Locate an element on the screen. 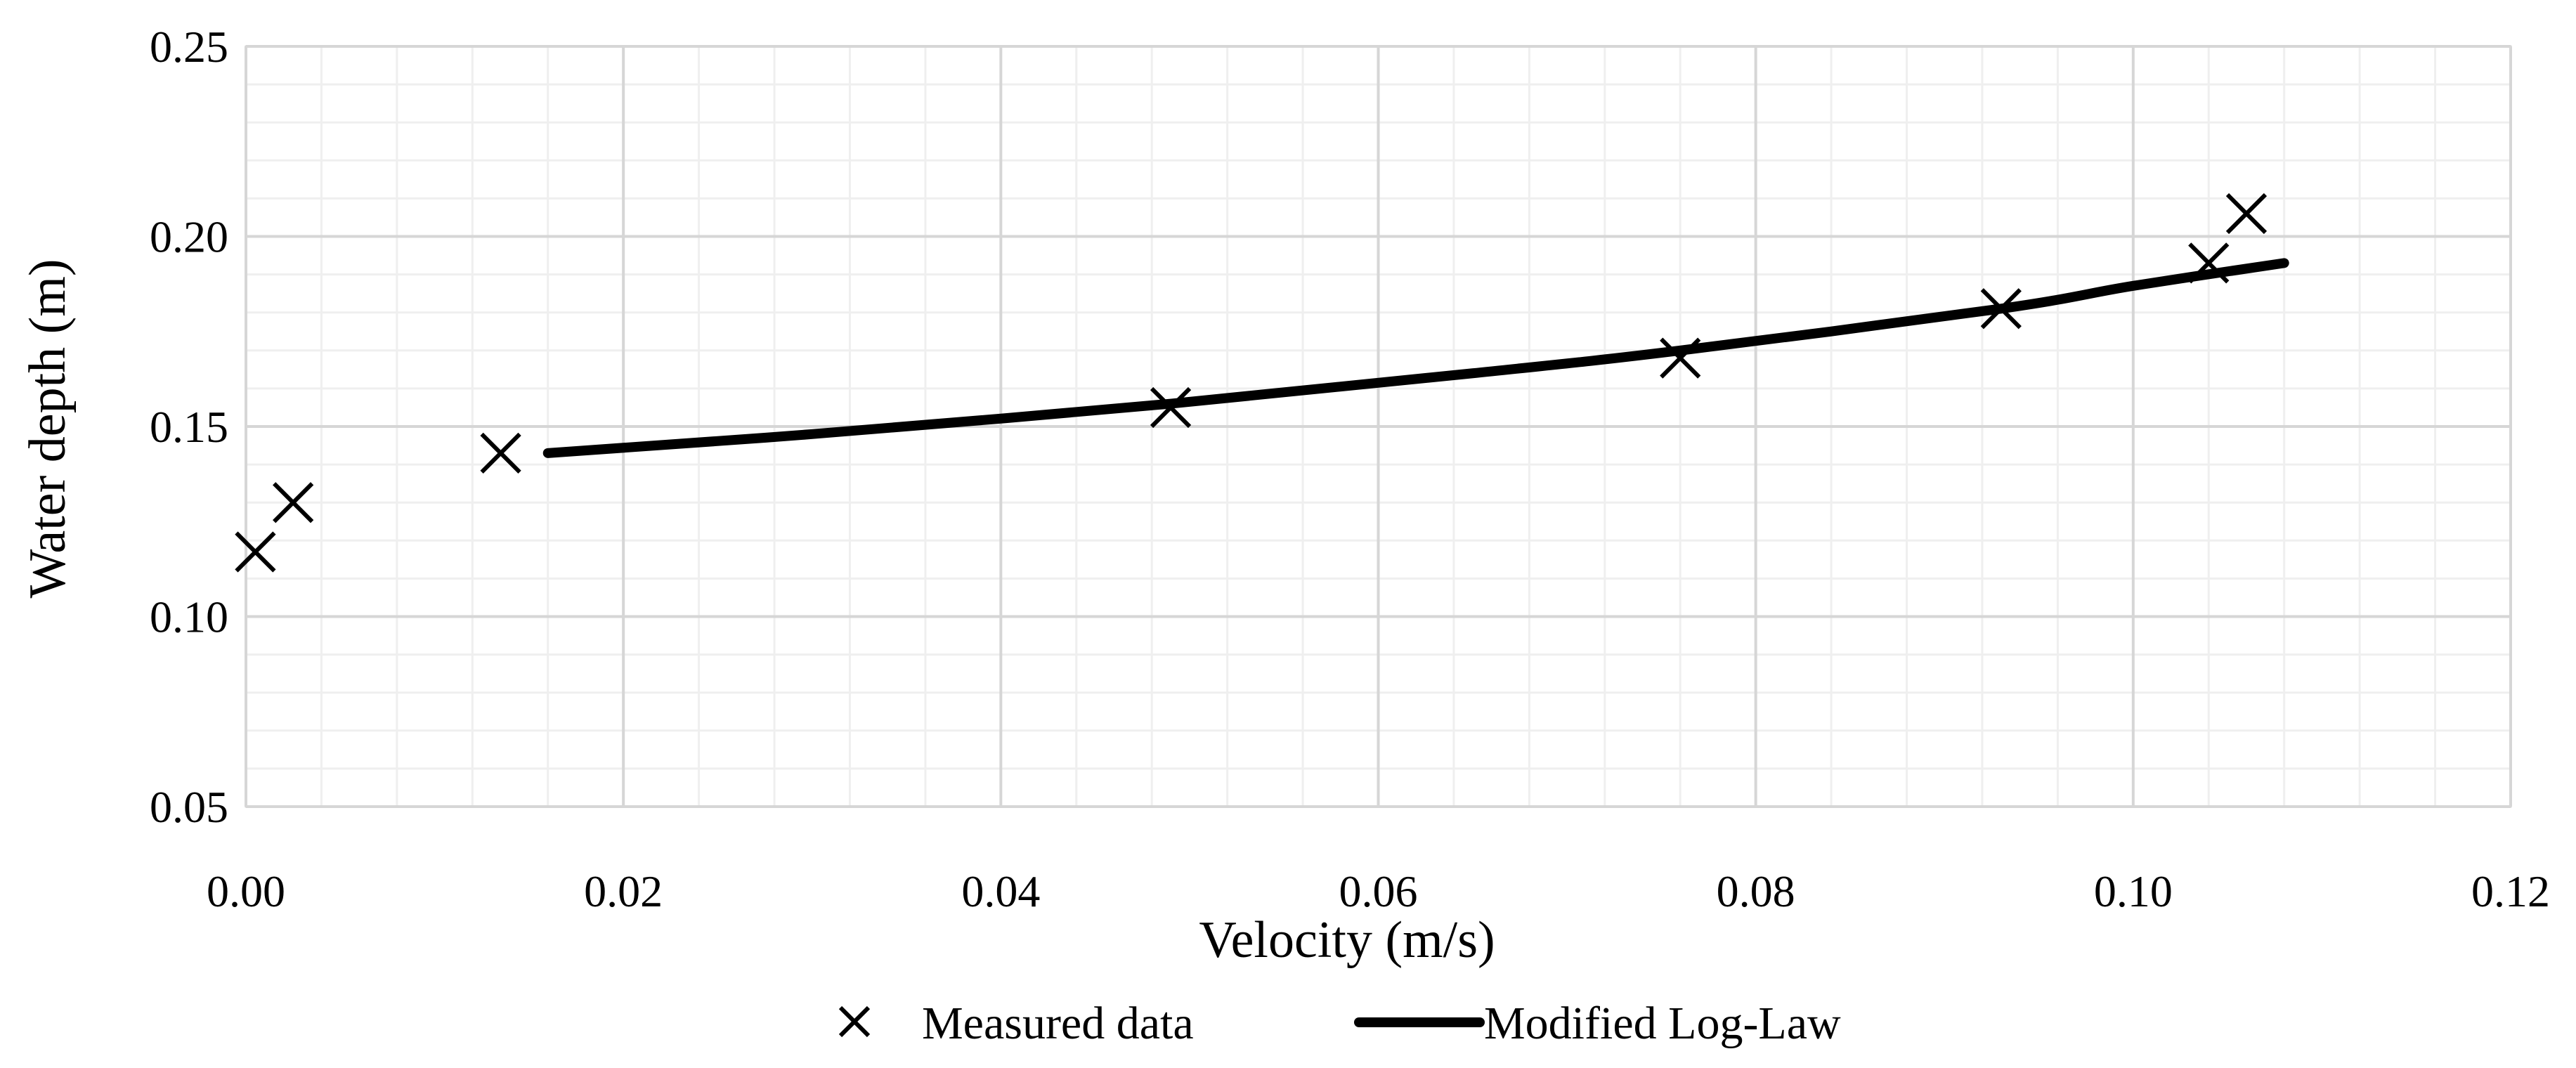  x-tick-label: 0.12 is located at coordinates (2510, 891).